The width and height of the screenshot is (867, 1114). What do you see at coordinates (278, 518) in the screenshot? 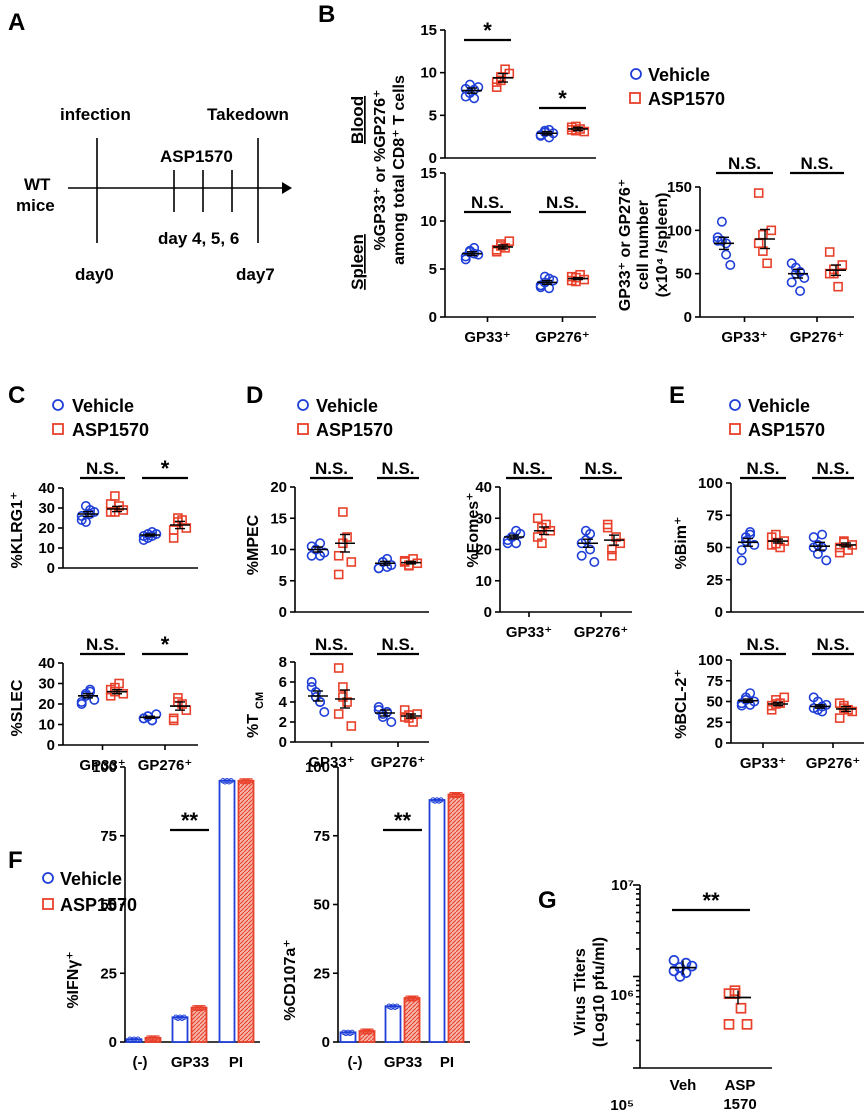
I see `d-mpec-ytick-label: 15` at bounding box center [278, 518].